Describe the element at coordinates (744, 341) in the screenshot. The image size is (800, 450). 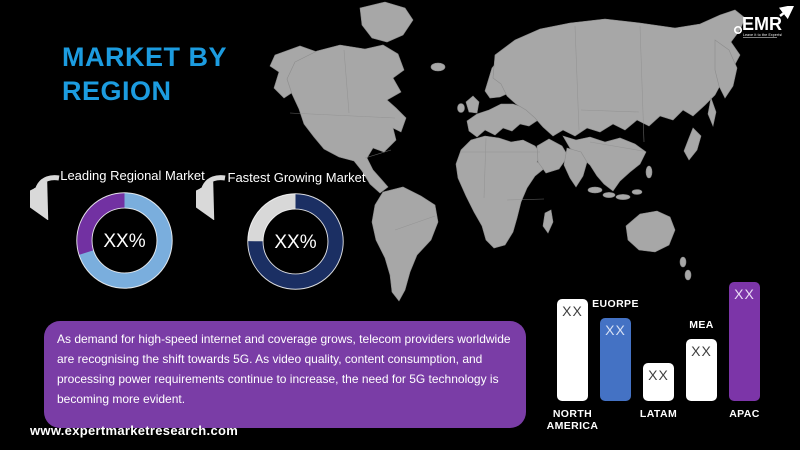
I see `bar-apac: XX` at that location.